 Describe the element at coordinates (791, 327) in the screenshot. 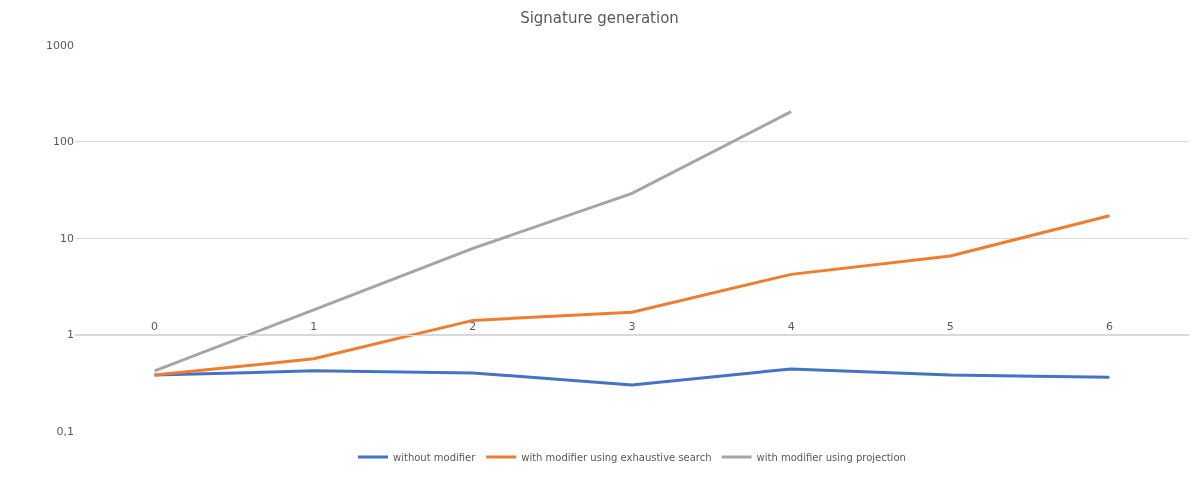

I see `x-tick-label: 4` at that location.